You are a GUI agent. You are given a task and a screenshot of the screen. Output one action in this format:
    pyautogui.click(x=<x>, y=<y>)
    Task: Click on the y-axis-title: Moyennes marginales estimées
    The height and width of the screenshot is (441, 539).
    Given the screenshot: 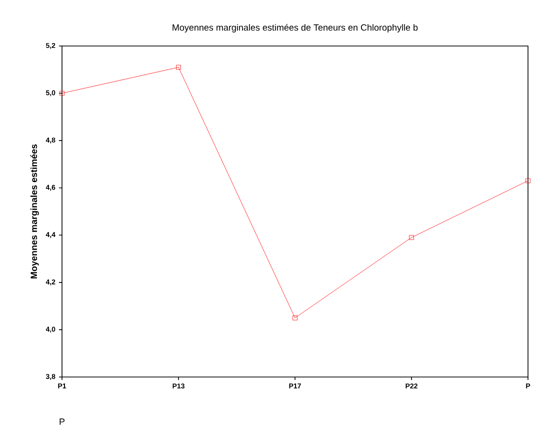 What is the action you would take?
    pyautogui.click(x=34, y=211)
    